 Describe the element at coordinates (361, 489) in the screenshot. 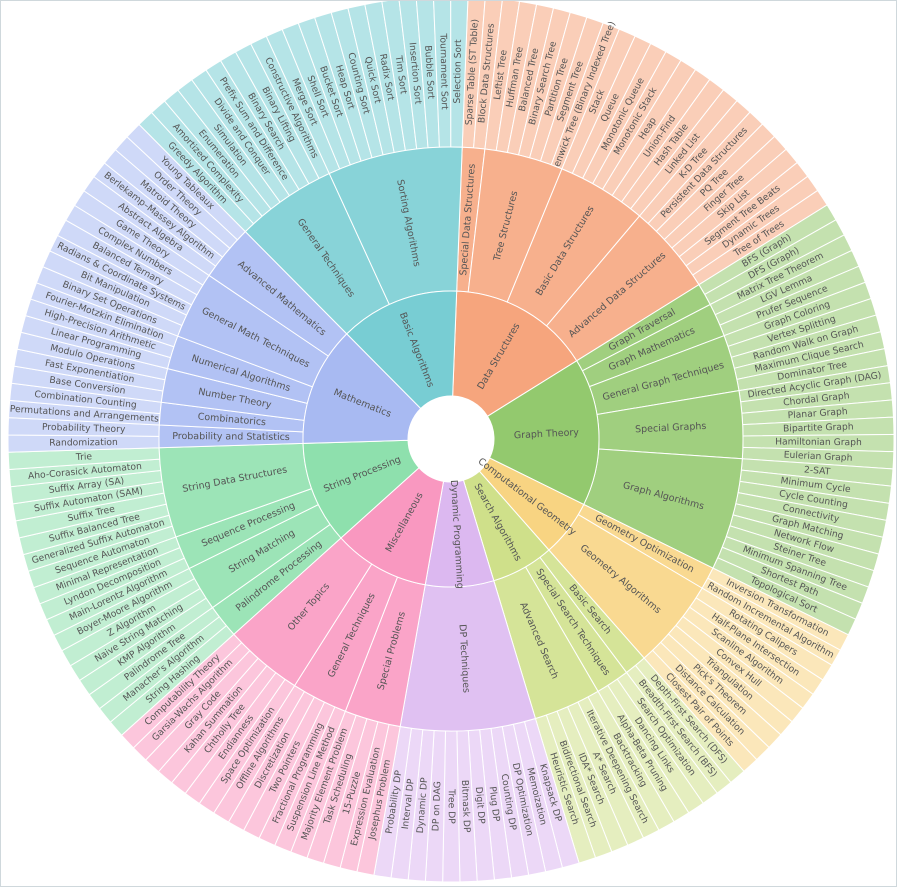

I see `category-segment-string-processing` at that location.